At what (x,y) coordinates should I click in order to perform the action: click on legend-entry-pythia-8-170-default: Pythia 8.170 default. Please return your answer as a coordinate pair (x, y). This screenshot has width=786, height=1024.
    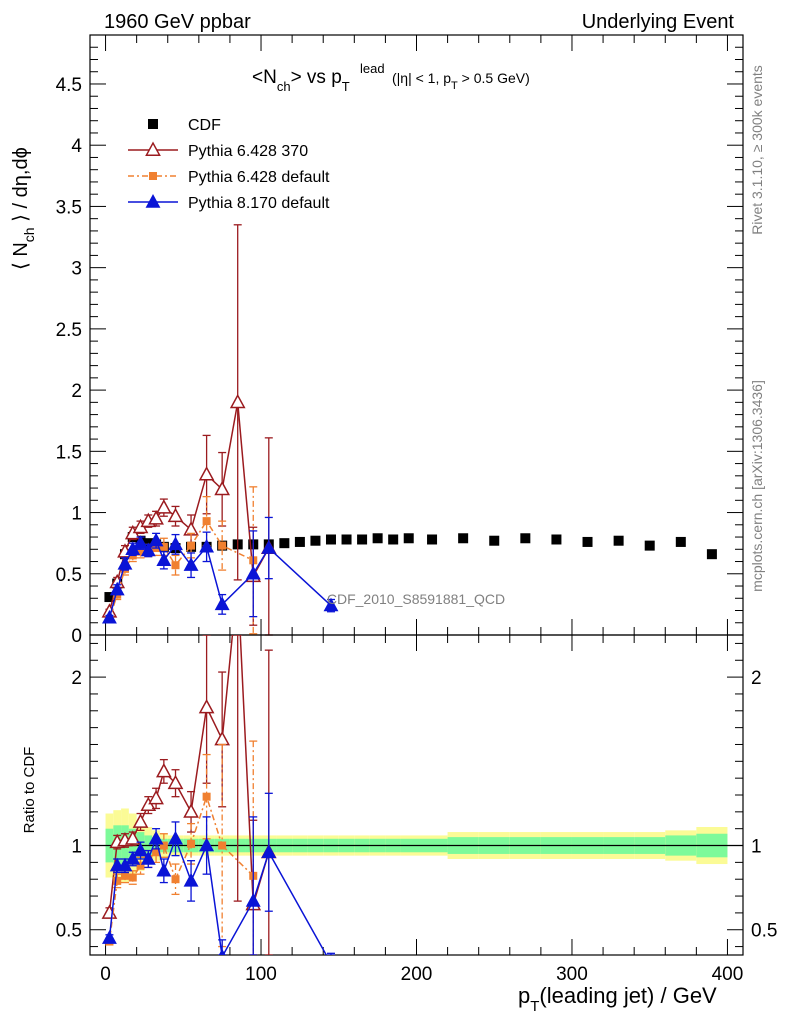
    Looking at the image, I should click on (229, 203).